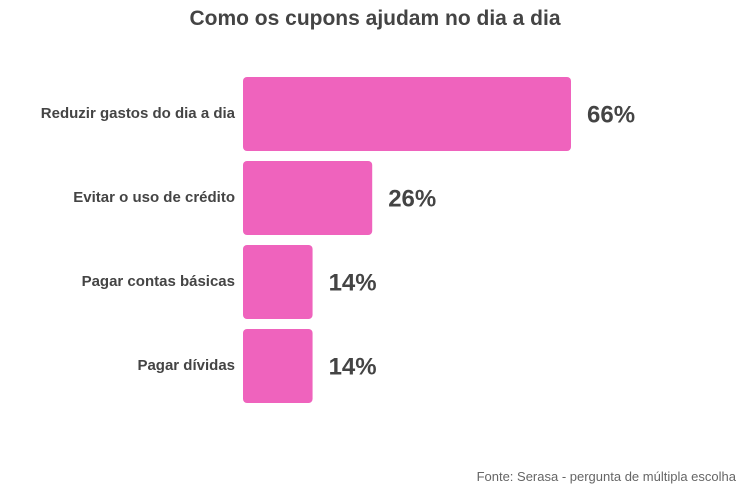  I want to click on bar-evitar-o-uso-de-credito, so click(308, 198).